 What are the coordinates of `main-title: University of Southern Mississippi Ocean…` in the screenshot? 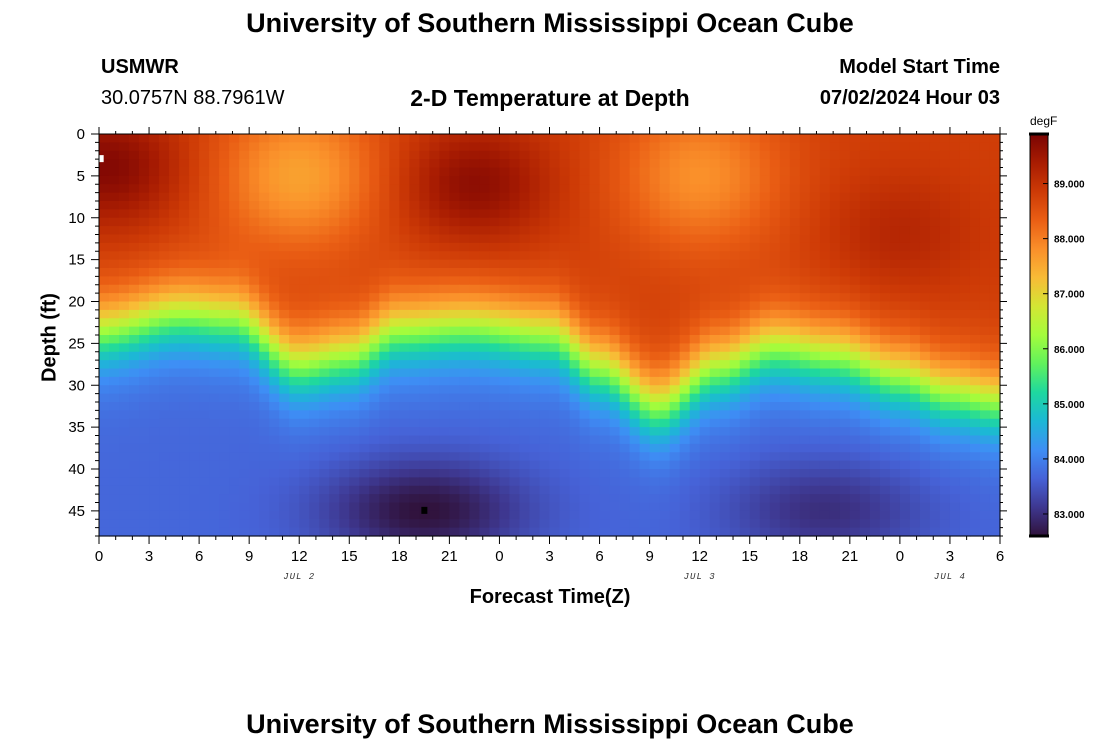 It's located at (550, 23).